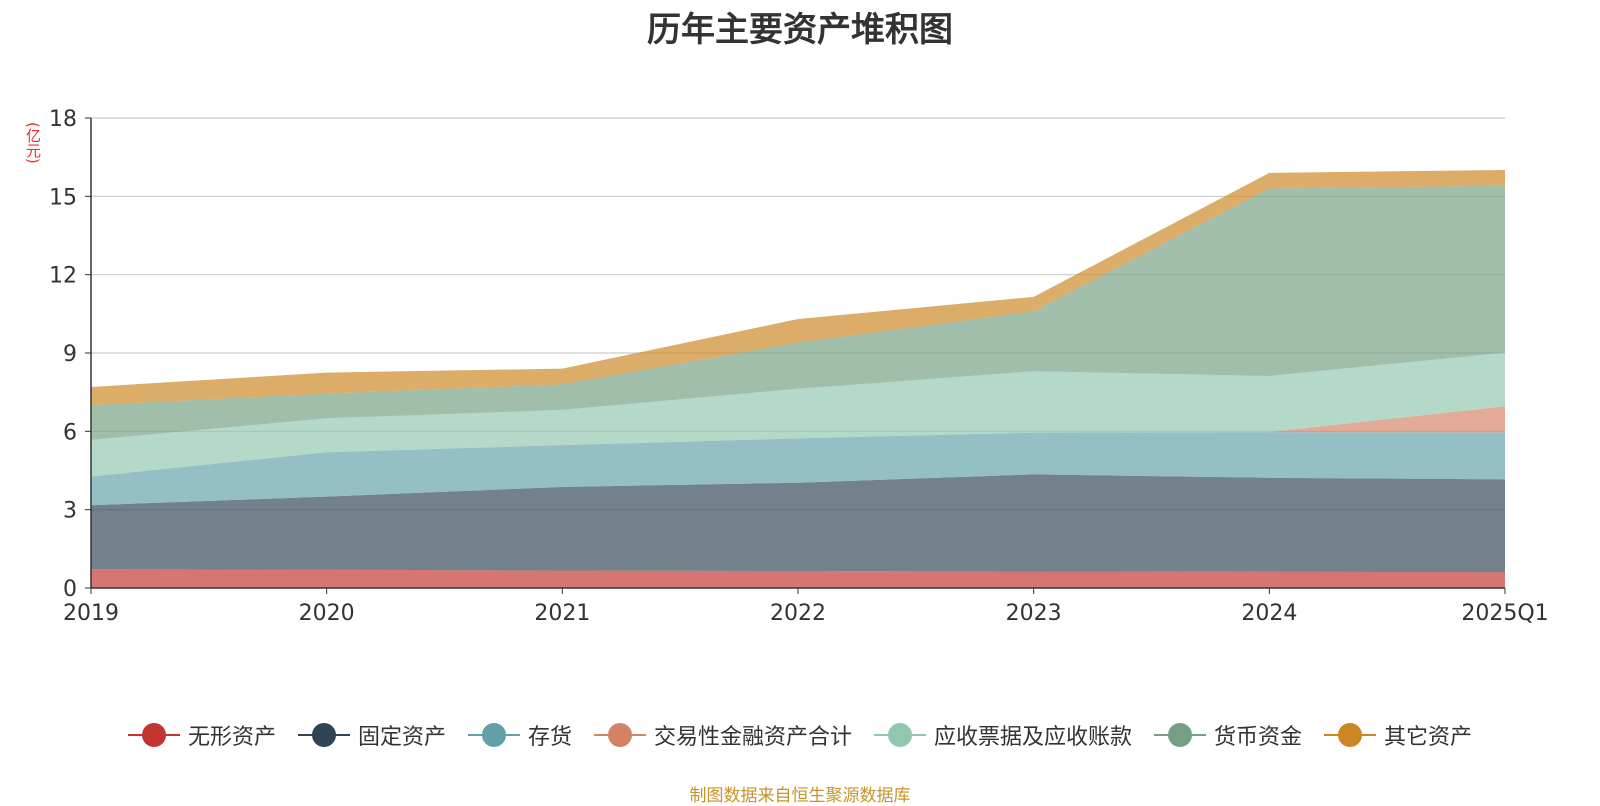 This screenshot has width=1600, height=806. What do you see at coordinates (70, 354) in the screenshot?
I see `y-tick-label: 9` at bounding box center [70, 354].